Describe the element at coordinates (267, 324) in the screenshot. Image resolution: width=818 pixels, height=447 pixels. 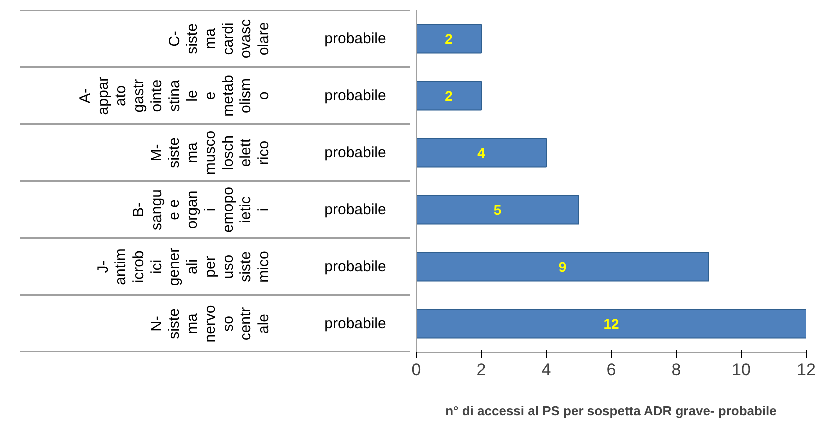
I see `category-label: N-sistema nervoso centrale probabile` at that location.